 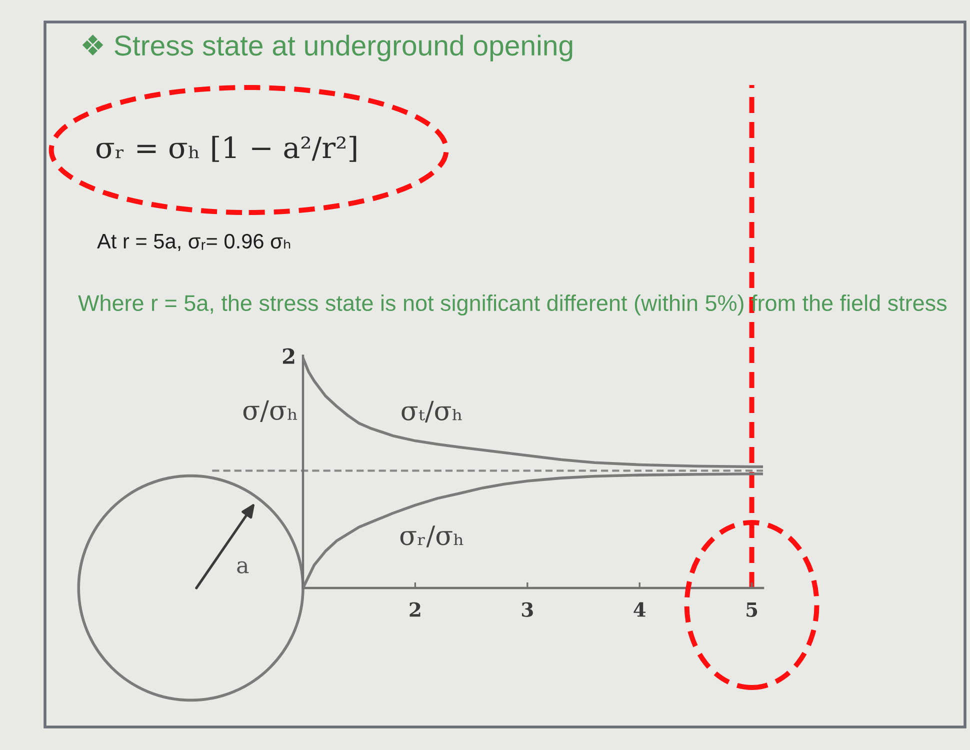 I want to click on chart-title: ❖ Stress state at underground opening, so click(x=327, y=48).